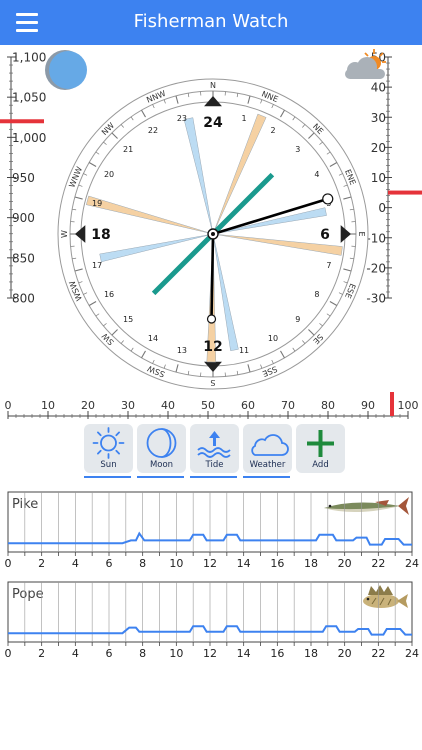 This screenshot has height=750, width=422. Describe the element at coordinates (412, 653) in the screenshot. I see `hour-axis-label: 24` at that location.